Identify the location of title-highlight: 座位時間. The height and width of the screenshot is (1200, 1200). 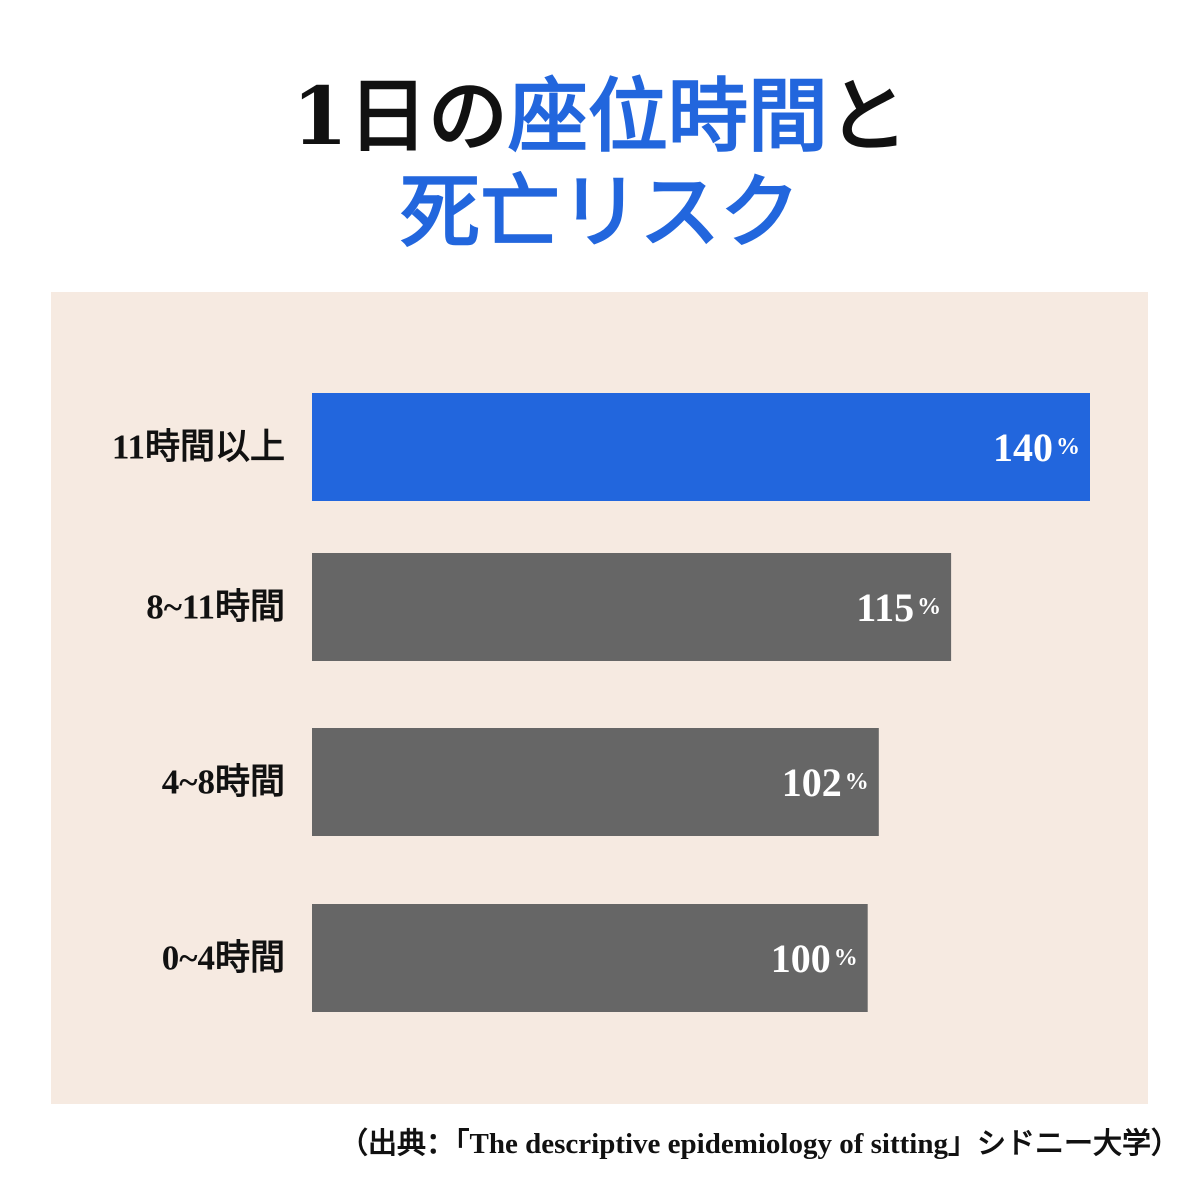
(667, 116).